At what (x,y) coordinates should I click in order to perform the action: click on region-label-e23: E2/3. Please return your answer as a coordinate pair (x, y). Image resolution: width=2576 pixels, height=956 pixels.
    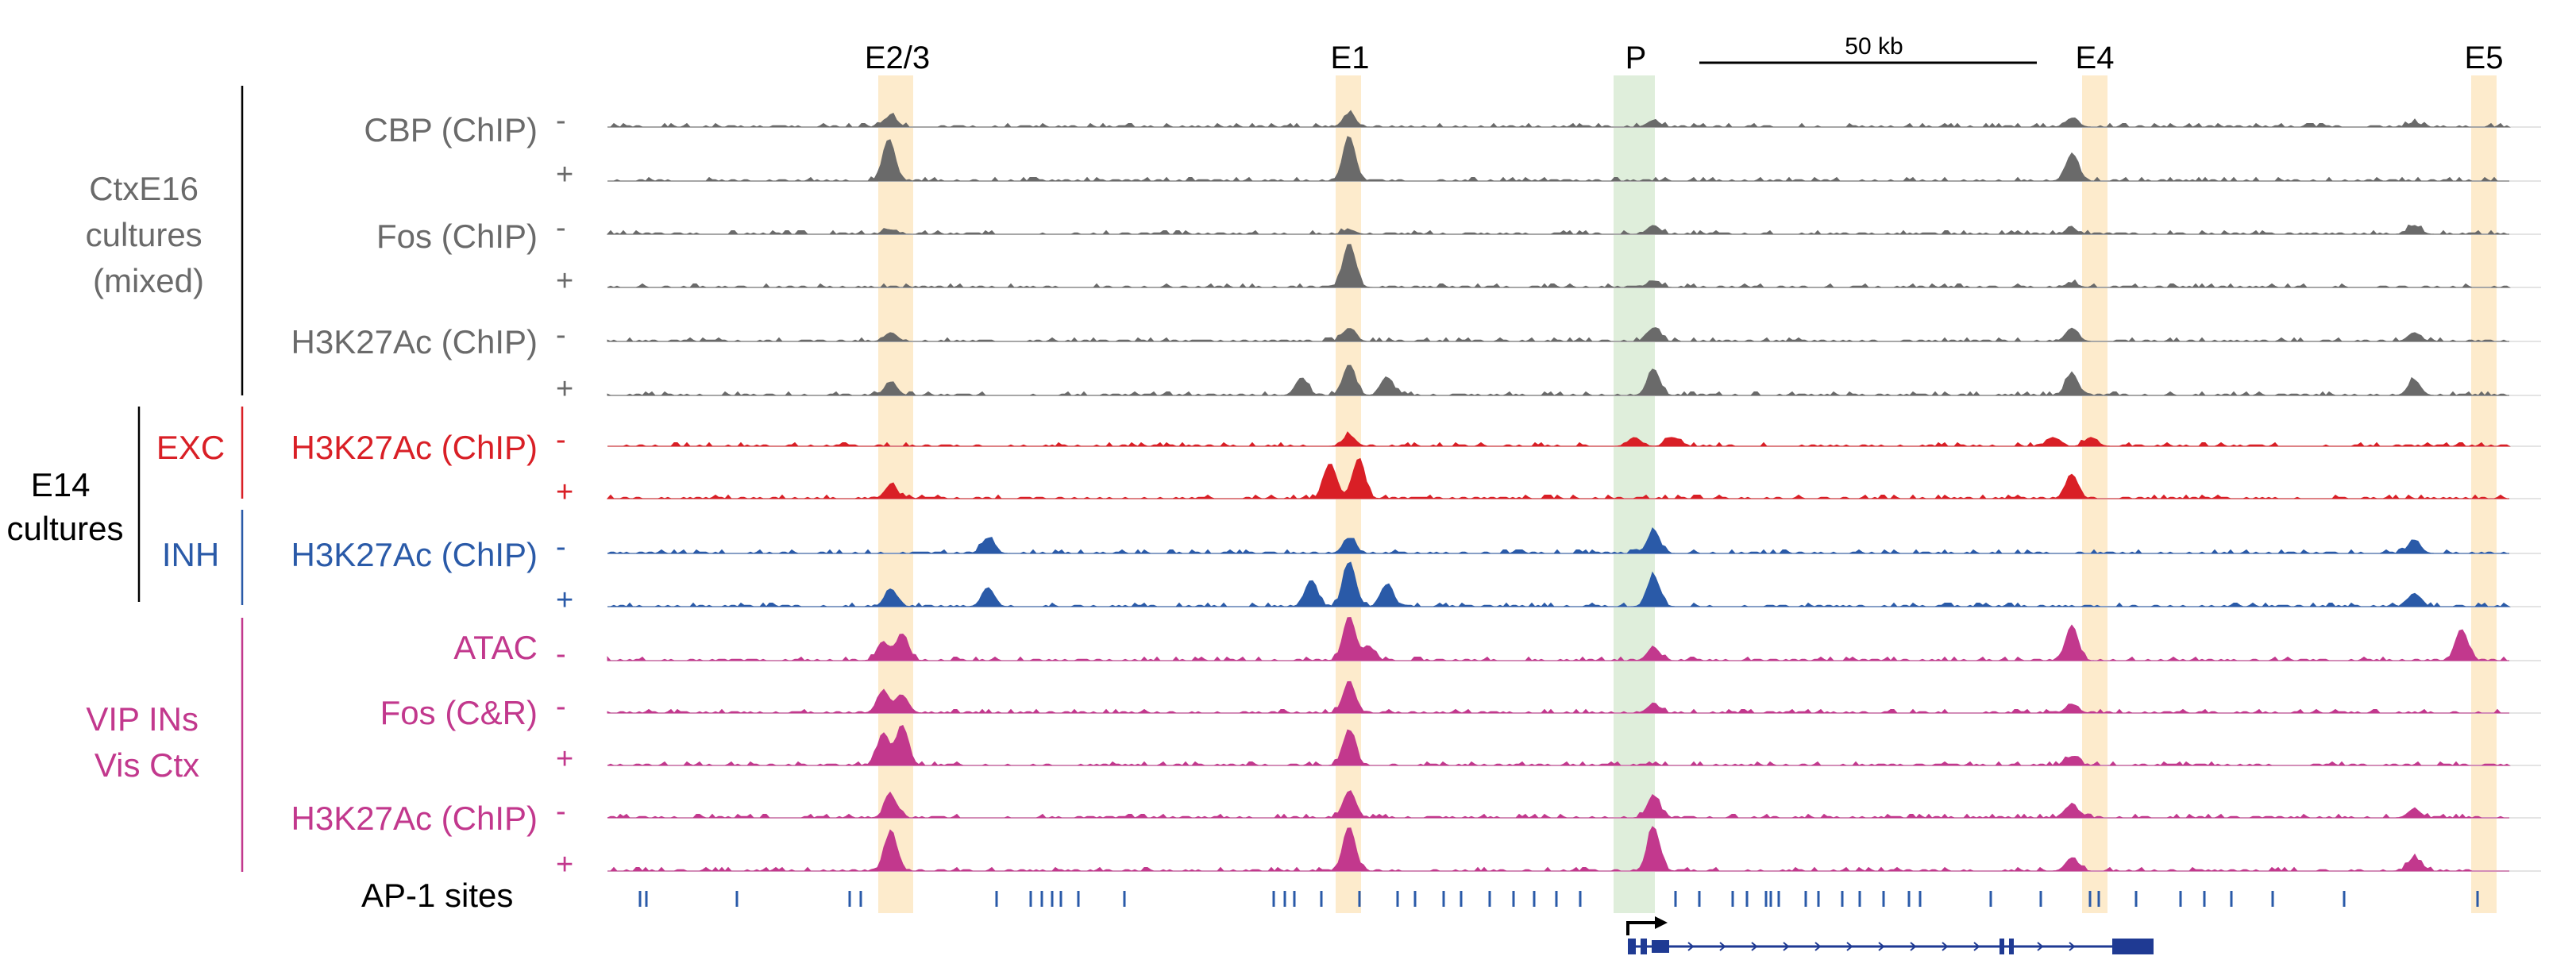
    Looking at the image, I should click on (898, 57).